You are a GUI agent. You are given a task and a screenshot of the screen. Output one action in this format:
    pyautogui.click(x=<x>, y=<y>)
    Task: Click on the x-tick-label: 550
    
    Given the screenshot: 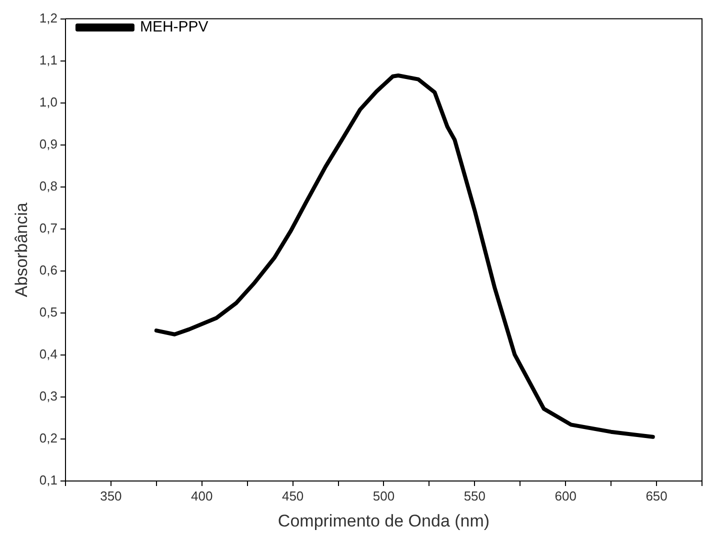 What is the action you would take?
    pyautogui.click(x=475, y=496)
    